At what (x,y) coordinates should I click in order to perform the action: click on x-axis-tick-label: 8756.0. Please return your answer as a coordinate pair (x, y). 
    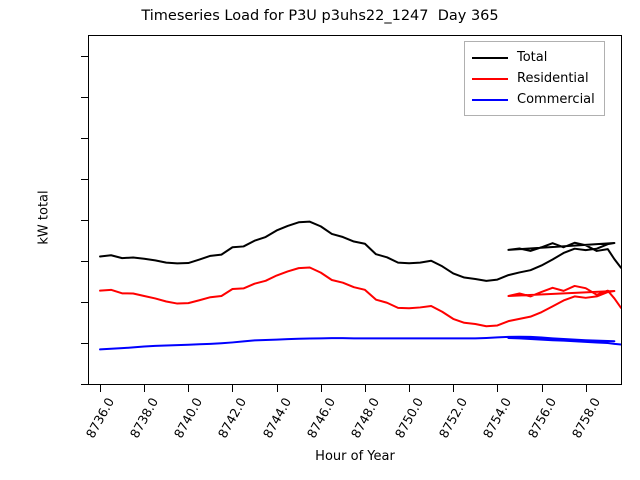
    Looking at the image, I should click on (541, 418).